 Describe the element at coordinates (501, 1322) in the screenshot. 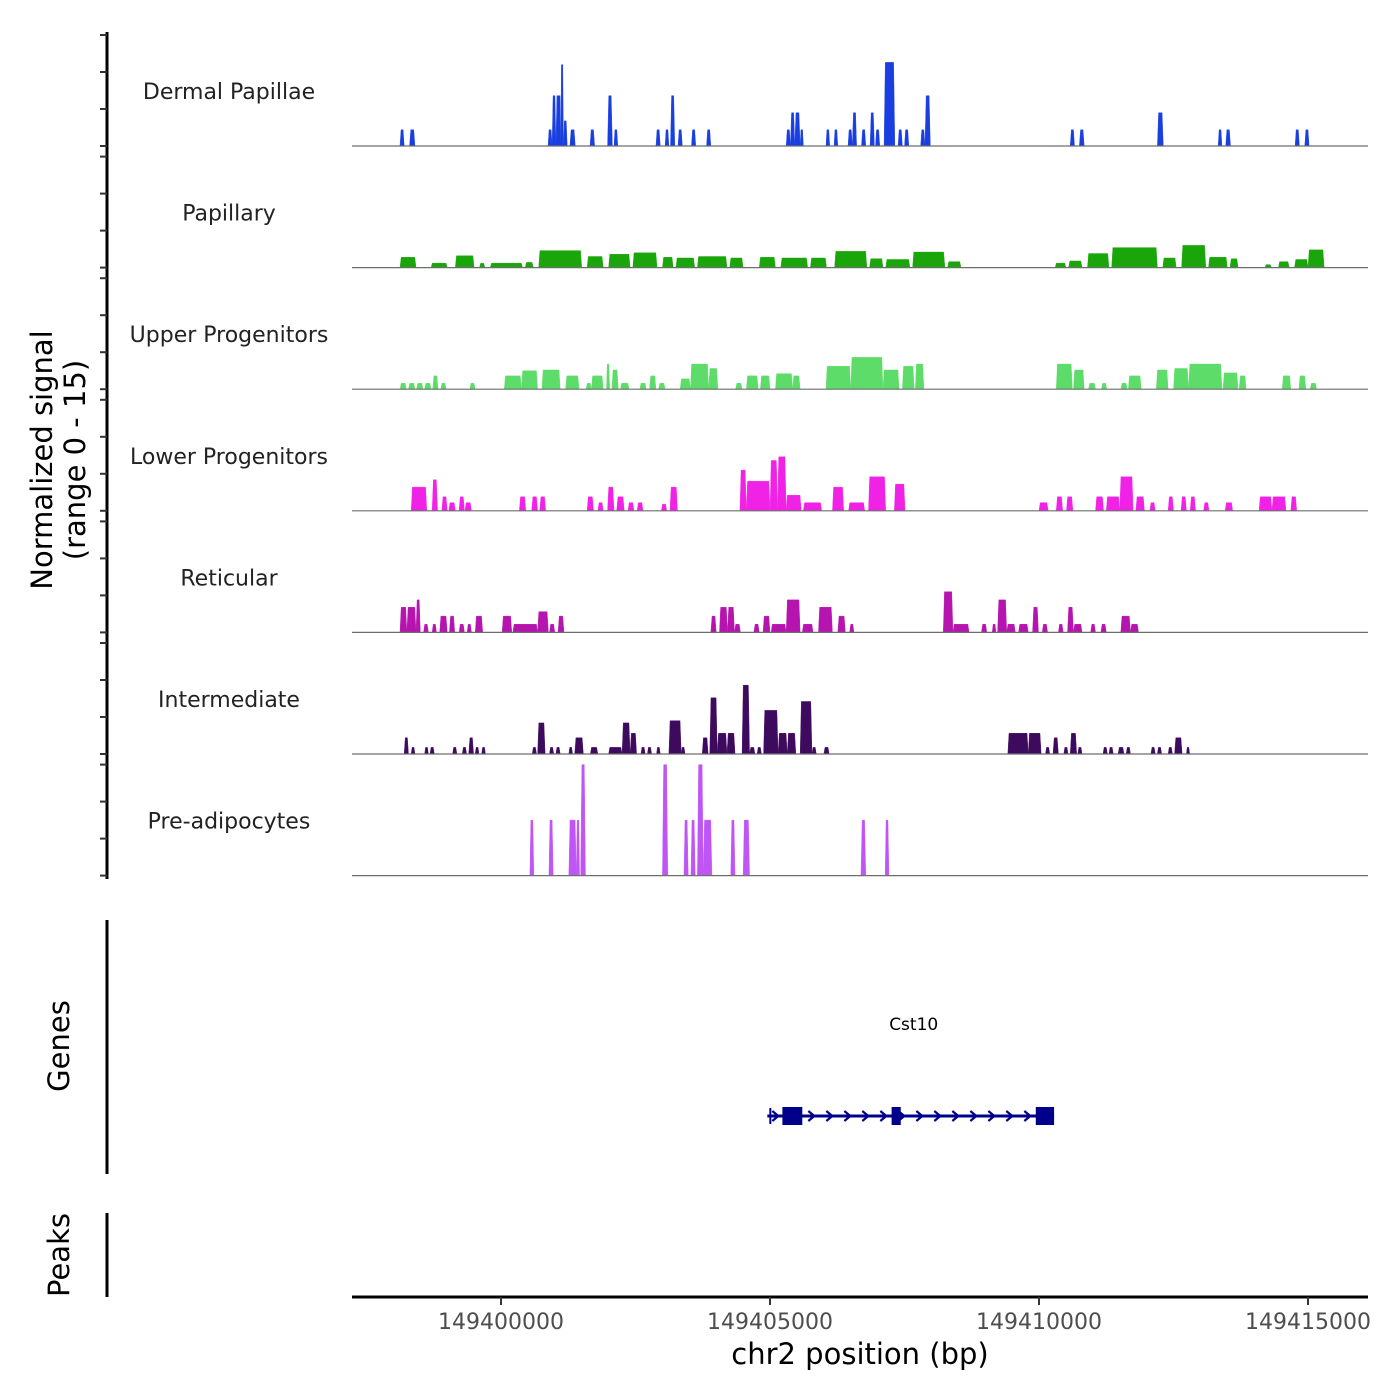

I see `x-tick-label: 149400000` at that location.